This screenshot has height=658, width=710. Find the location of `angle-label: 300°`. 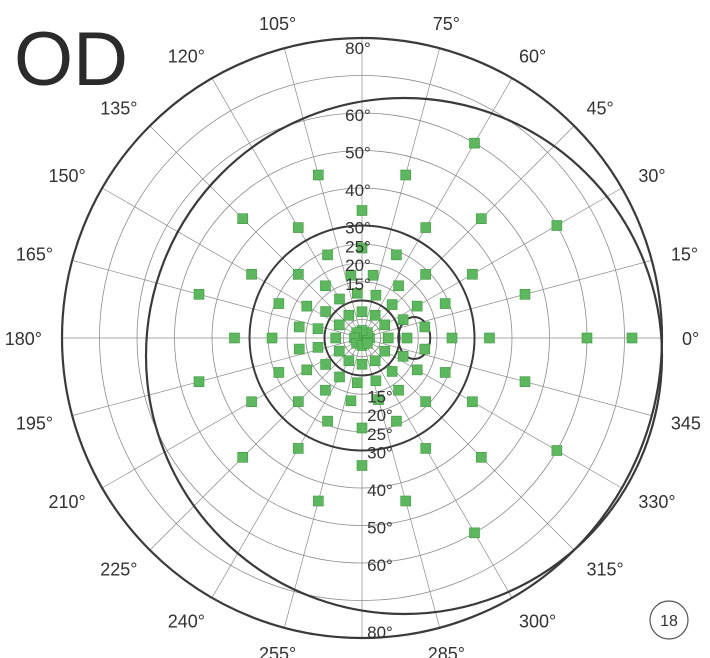

angle-label: 300° is located at coordinates (537, 621).